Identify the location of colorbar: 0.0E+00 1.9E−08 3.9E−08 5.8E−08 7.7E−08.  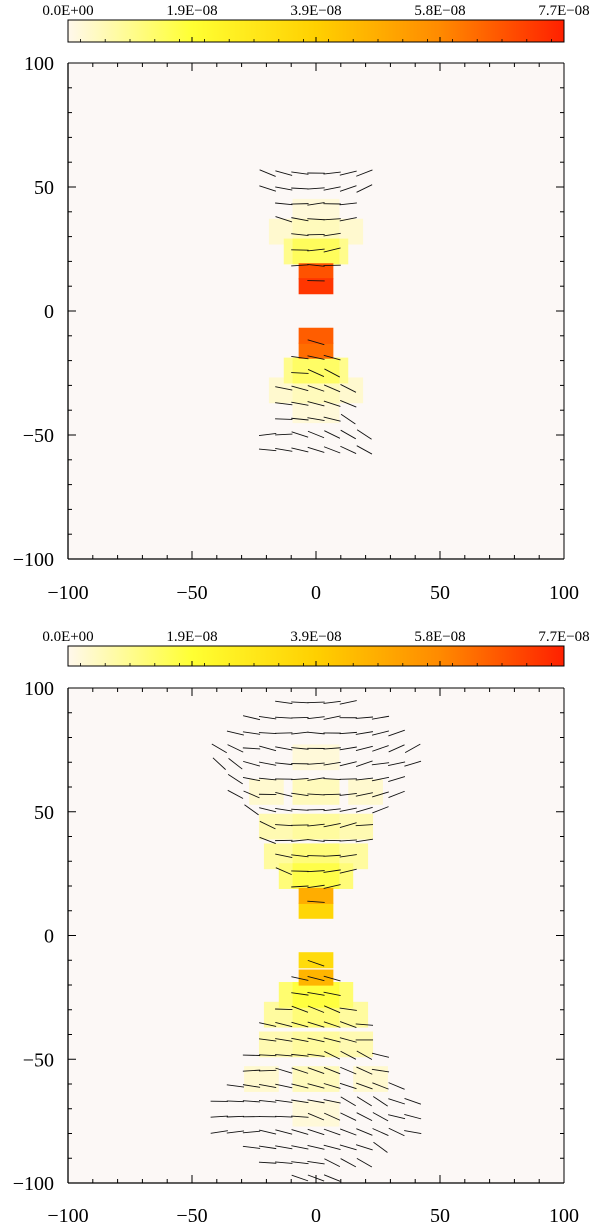
(316, 23).